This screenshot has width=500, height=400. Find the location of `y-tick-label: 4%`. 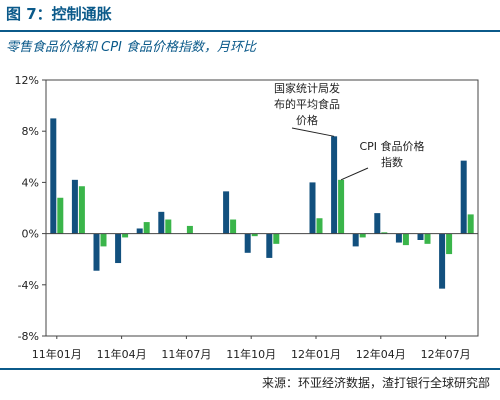

y-tick-label: 4% is located at coordinates (30, 182).